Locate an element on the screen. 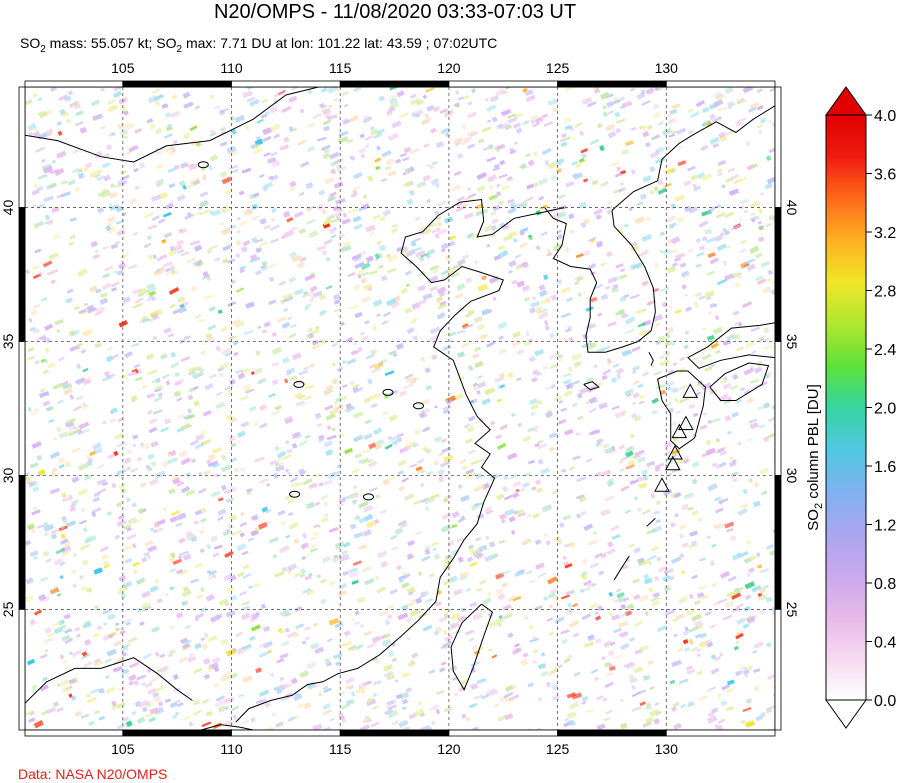 The image size is (923, 783). colorbar-tick-label: 2.8 is located at coordinates (885, 292).